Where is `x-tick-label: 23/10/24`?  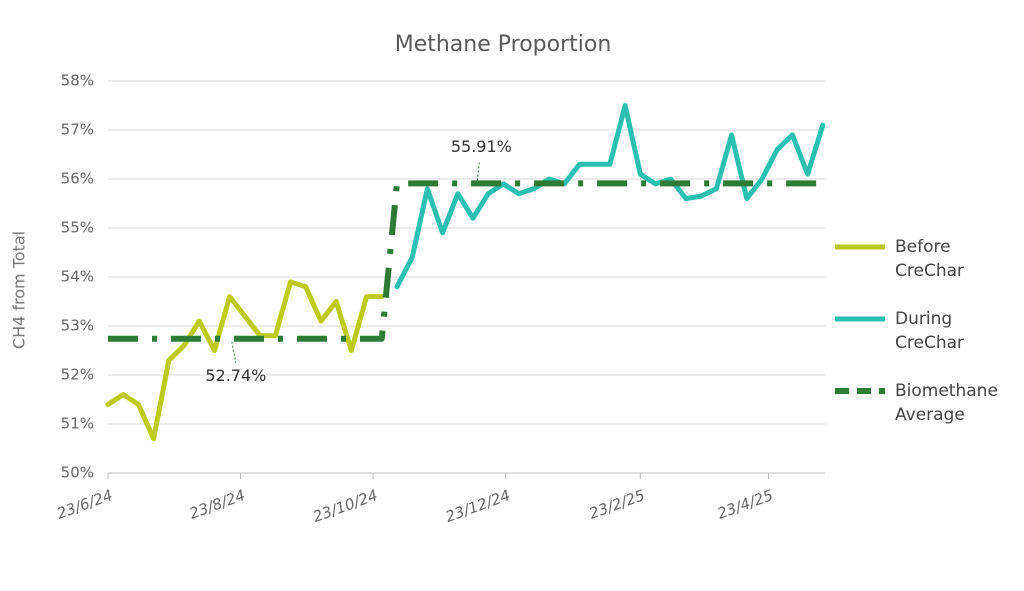 x-tick-label: 23/10/24 is located at coordinates (345, 506).